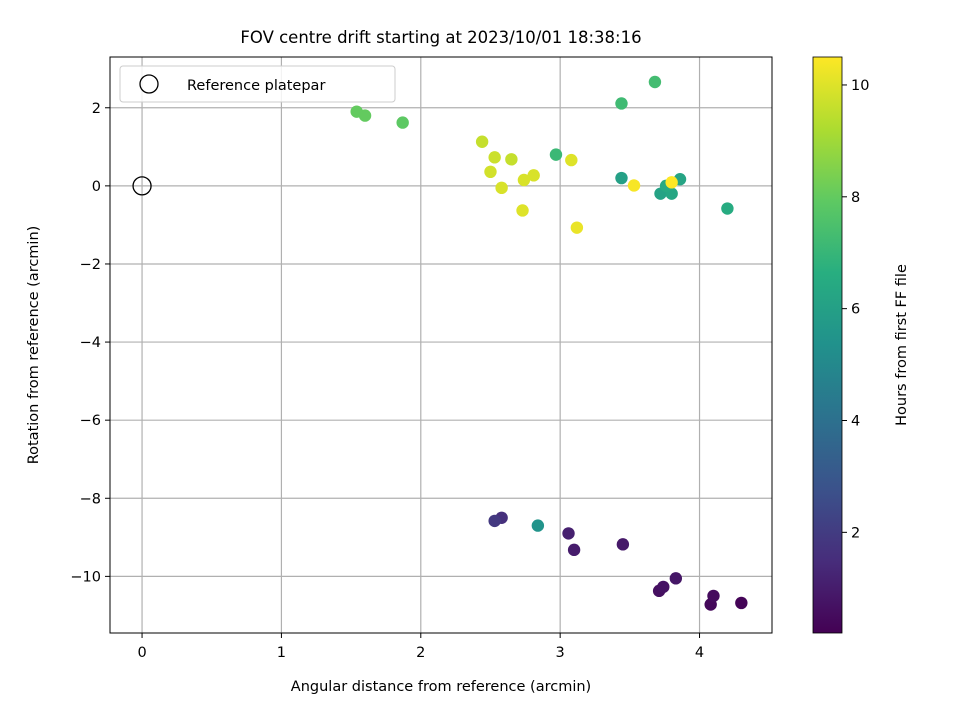 This screenshot has width=960, height=720. I want to click on x-tick-label: 1, so click(281, 653).